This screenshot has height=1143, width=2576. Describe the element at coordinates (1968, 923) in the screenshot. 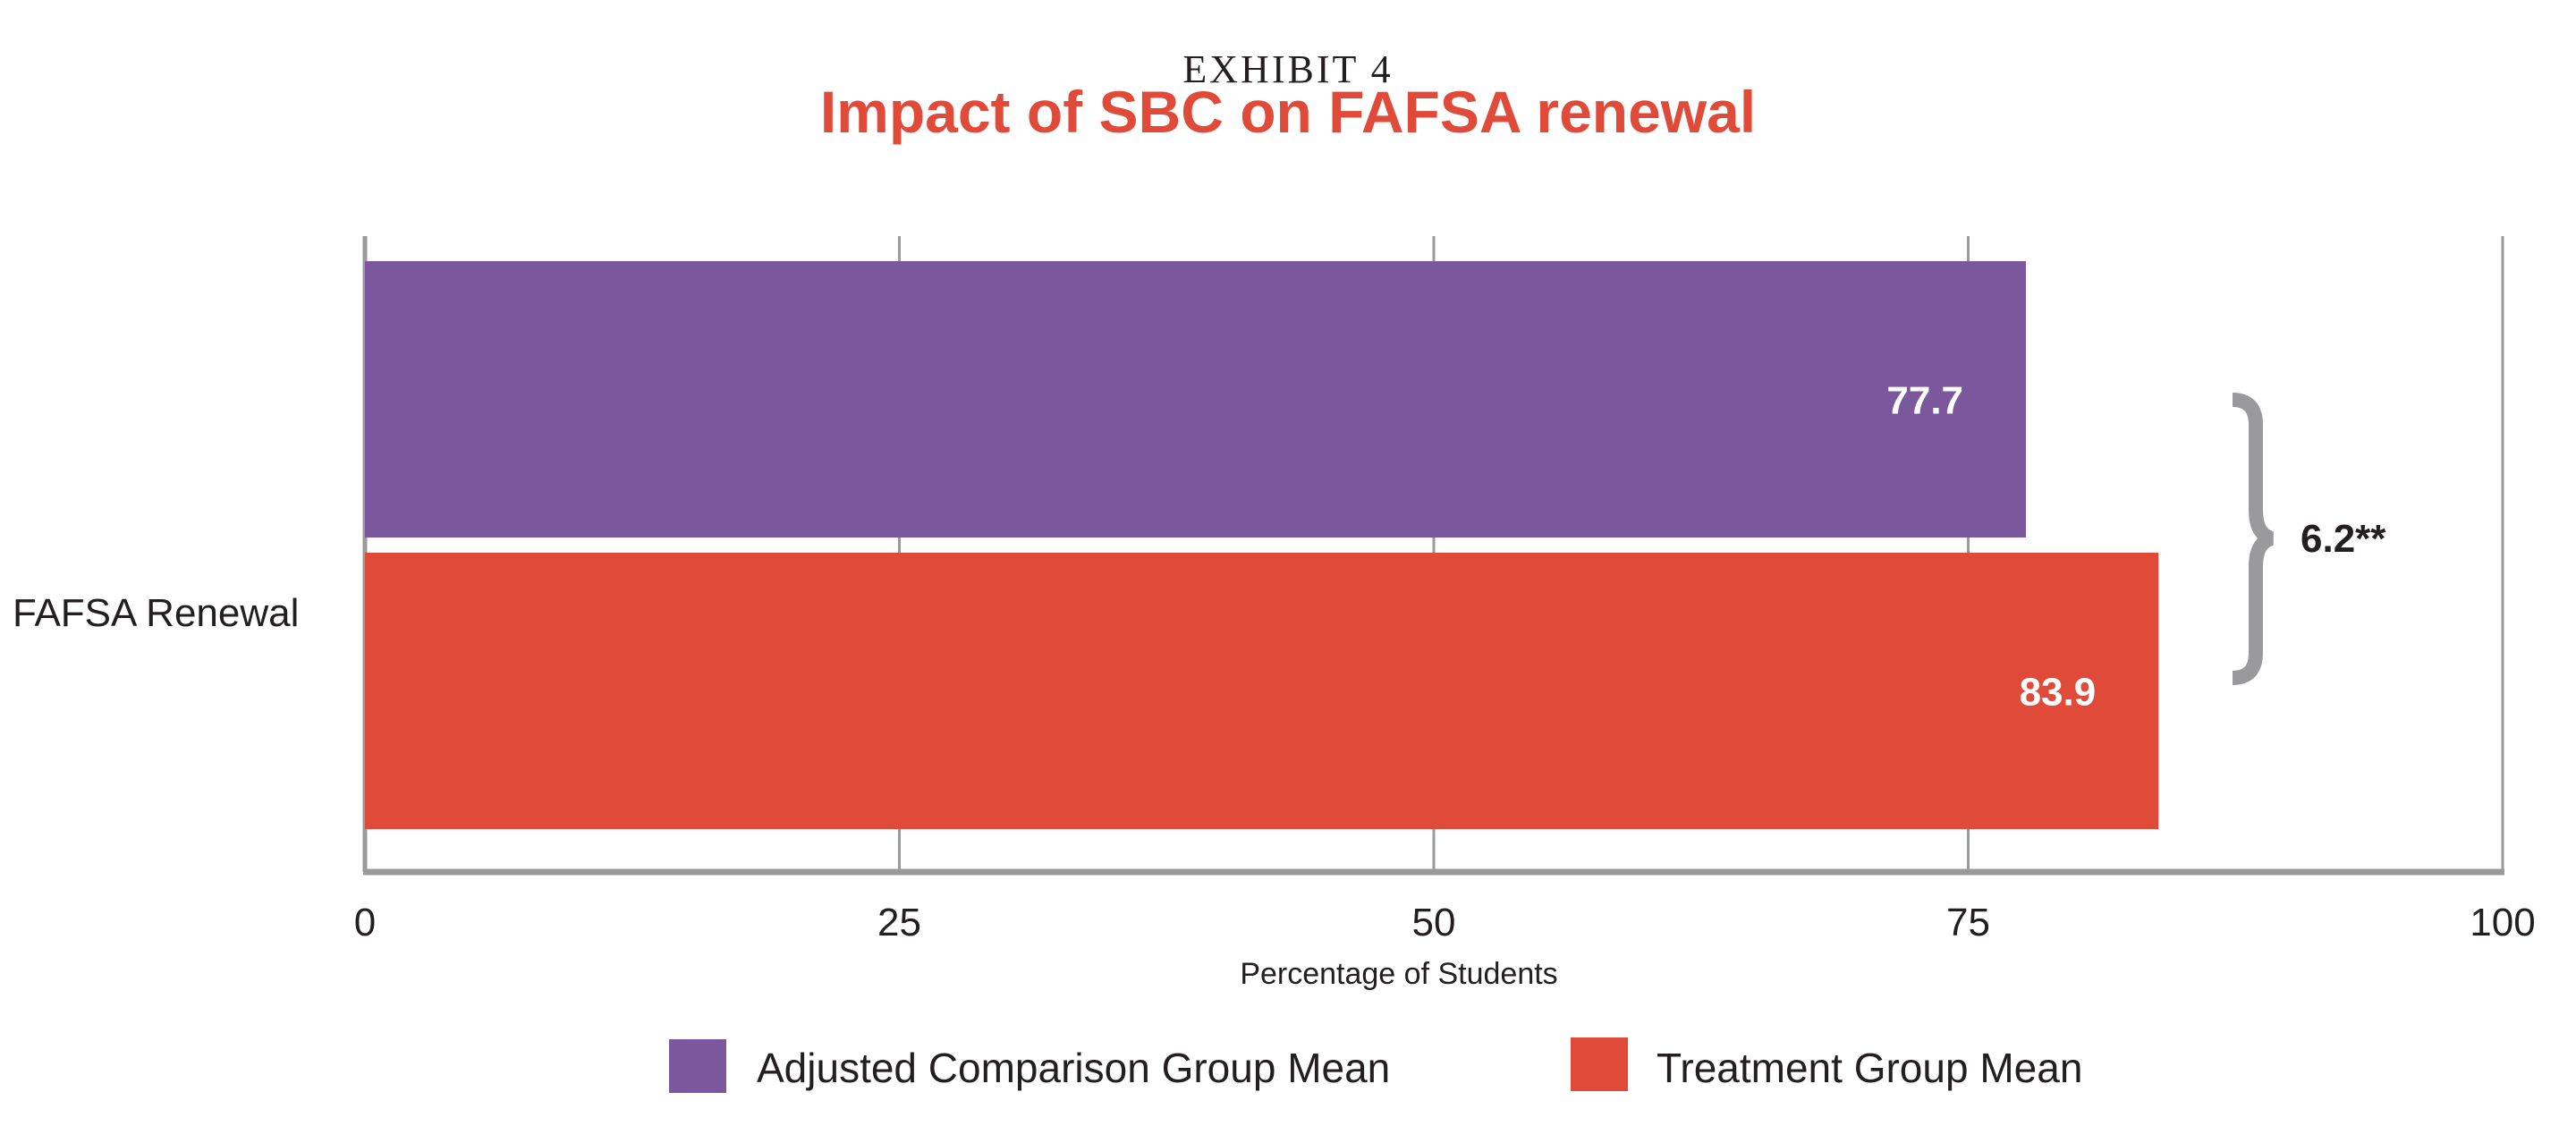

I see `x-tick-label: 75` at that location.